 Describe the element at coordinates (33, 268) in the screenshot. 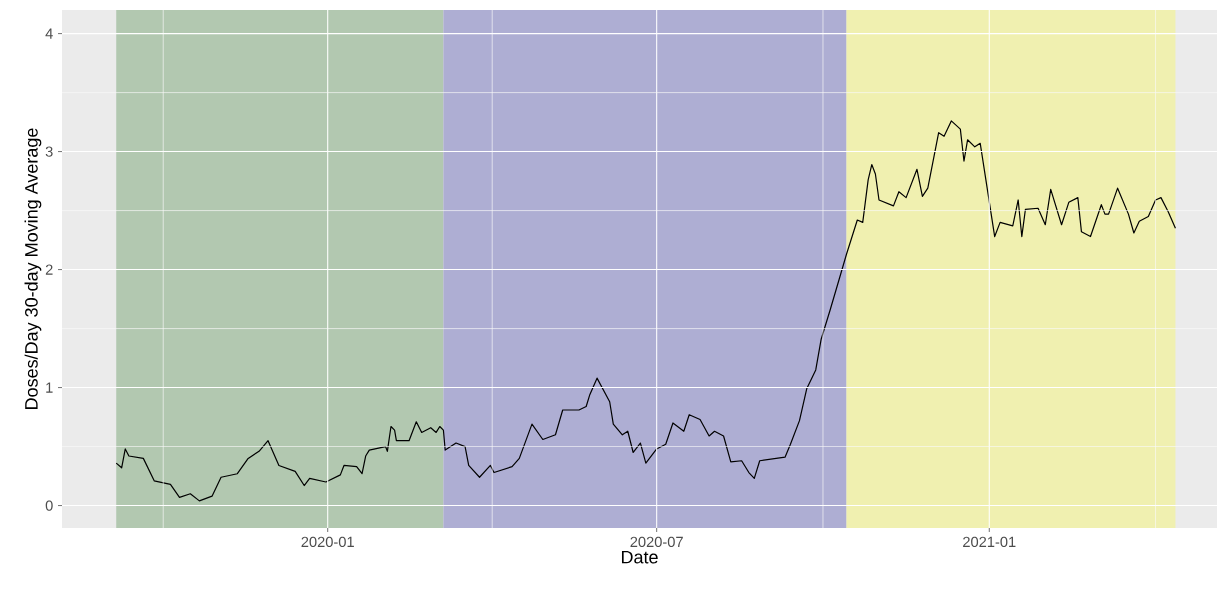

I see `y-axis-title: Doses/Day 30-day Moving Average` at that location.